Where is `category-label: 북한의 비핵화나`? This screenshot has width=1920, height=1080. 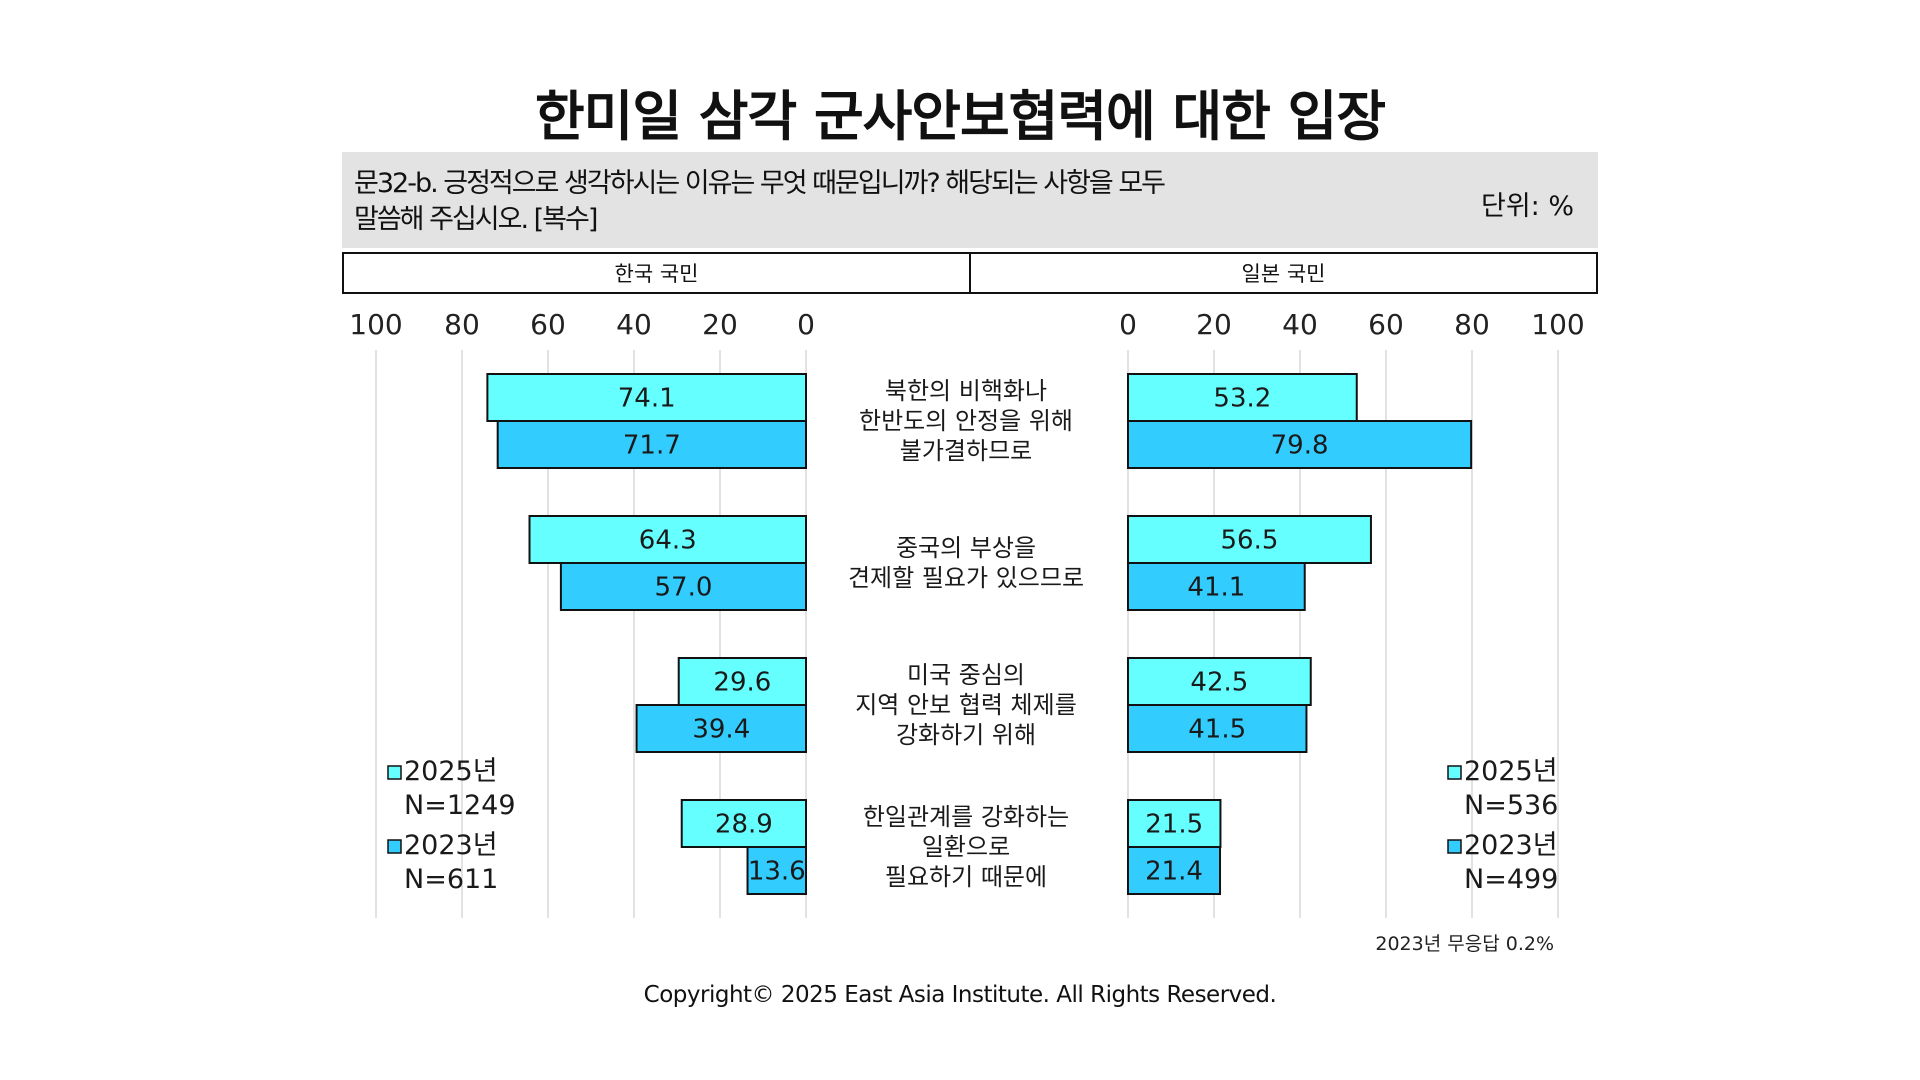 category-label: 북한의 비핵화나 is located at coordinates (966, 391).